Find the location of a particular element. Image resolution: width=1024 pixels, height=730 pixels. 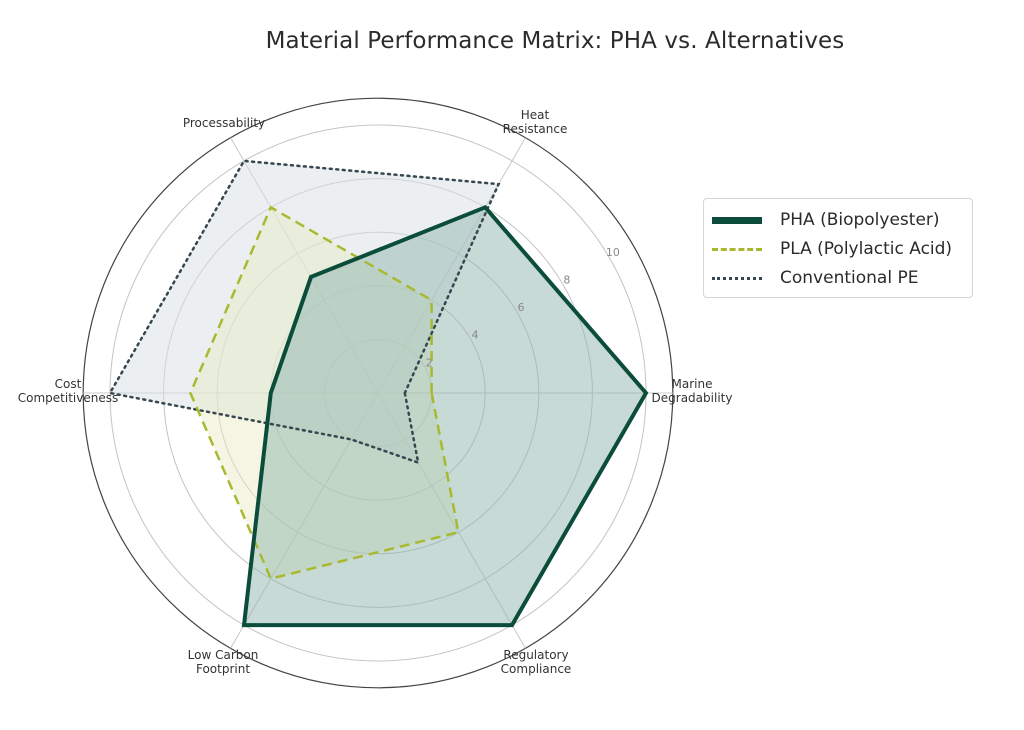

axis-label: Low Carbon Footprint is located at coordinates (223, 662).